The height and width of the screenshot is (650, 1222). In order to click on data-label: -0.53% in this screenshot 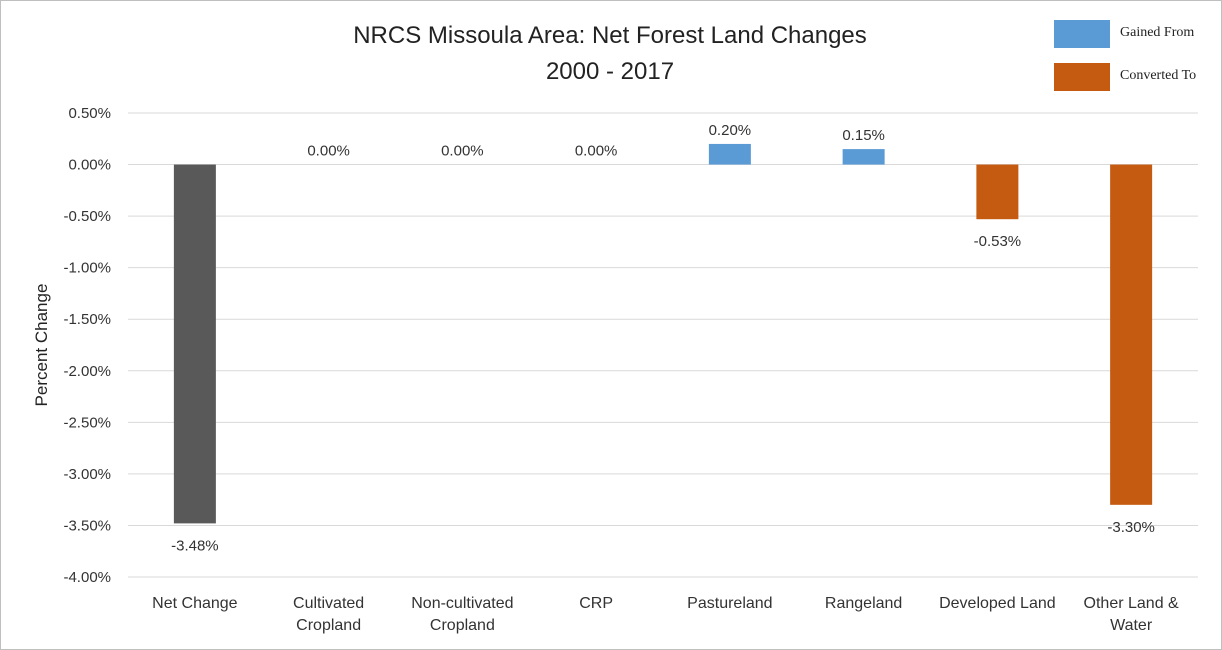, I will do `click(998, 241)`.